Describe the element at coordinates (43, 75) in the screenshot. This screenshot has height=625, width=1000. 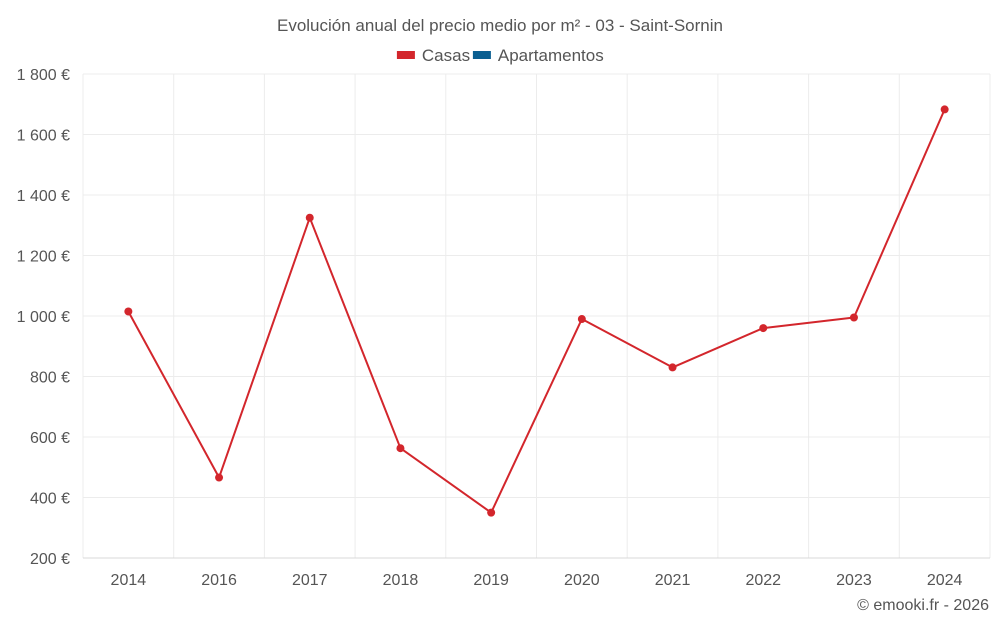
I see `y-tick-label: 1 800 €` at that location.